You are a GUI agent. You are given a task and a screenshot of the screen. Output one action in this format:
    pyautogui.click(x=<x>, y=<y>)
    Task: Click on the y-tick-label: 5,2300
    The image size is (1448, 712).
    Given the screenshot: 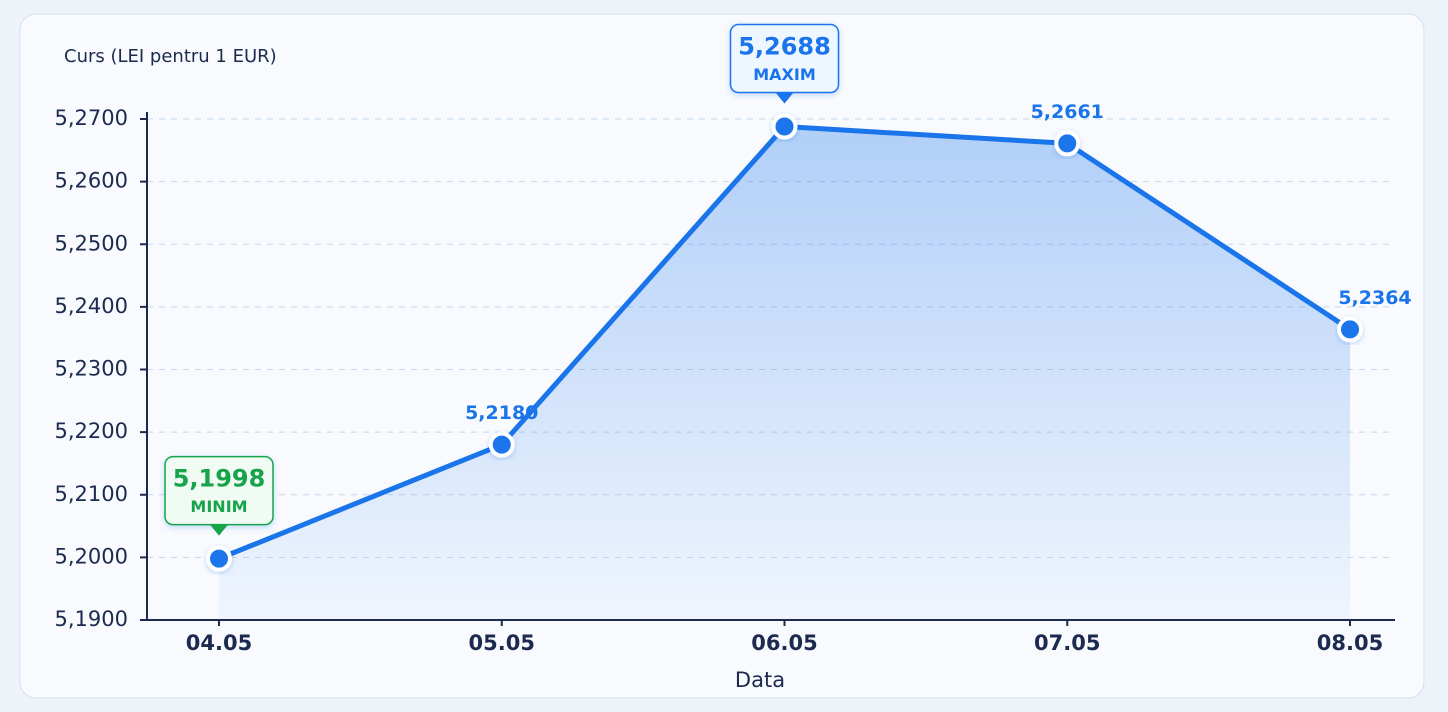 What is the action you would take?
    pyautogui.click(x=91, y=369)
    